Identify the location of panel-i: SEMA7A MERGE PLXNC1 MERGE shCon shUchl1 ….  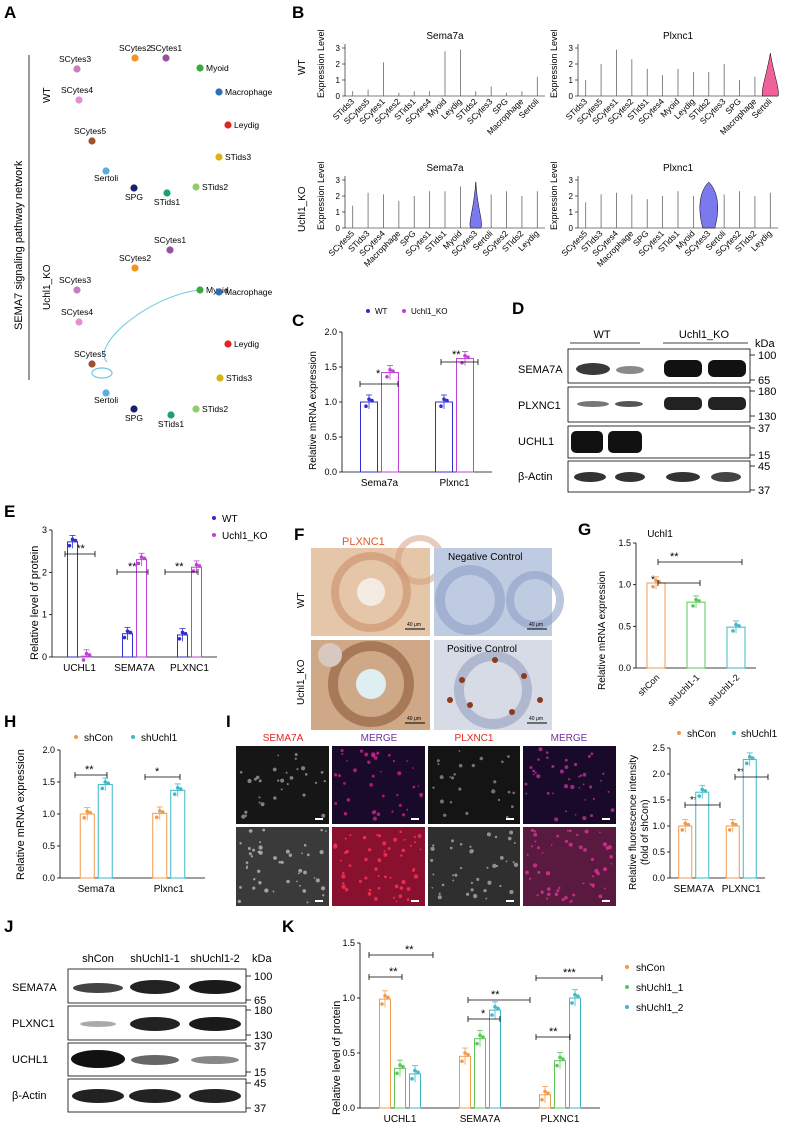
(507, 817).